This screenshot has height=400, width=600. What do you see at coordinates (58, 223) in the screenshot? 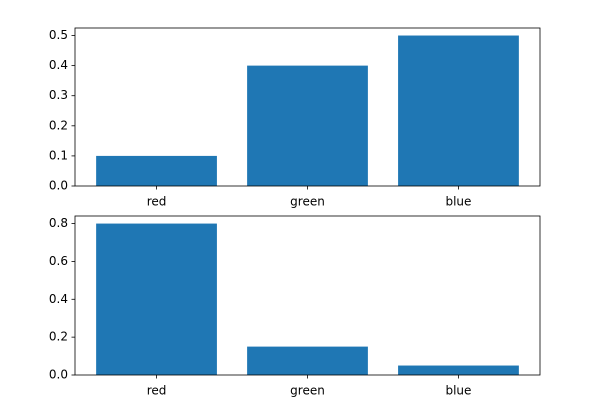
I see `y-tick-label: 0.8` at bounding box center [58, 223].